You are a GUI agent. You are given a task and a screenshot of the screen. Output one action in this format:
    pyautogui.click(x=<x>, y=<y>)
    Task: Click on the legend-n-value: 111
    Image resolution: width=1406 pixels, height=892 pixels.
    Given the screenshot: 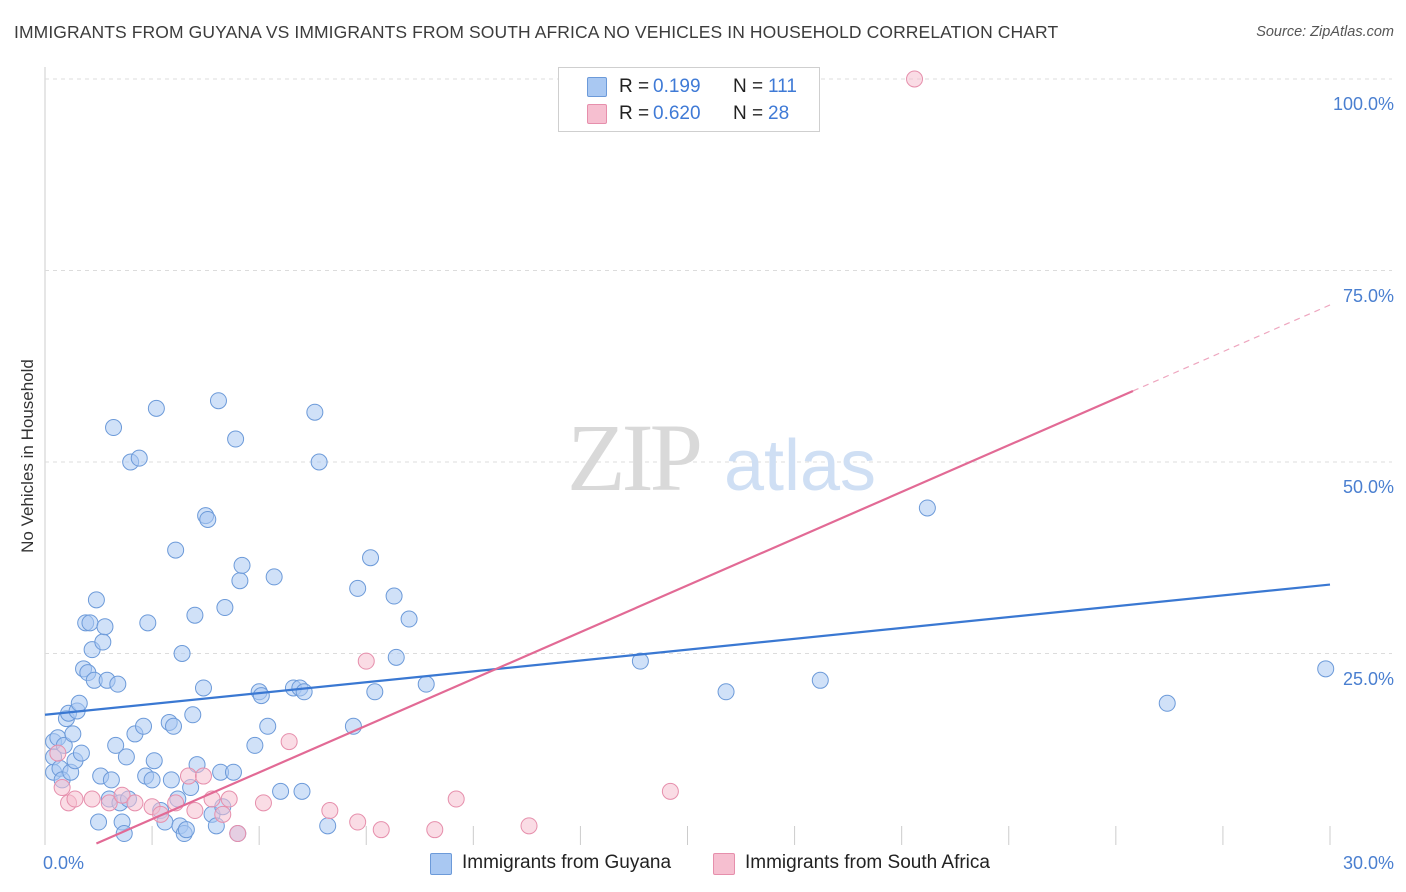 What is the action you would take?
    pyautogui.click(x=782, y=86)
    